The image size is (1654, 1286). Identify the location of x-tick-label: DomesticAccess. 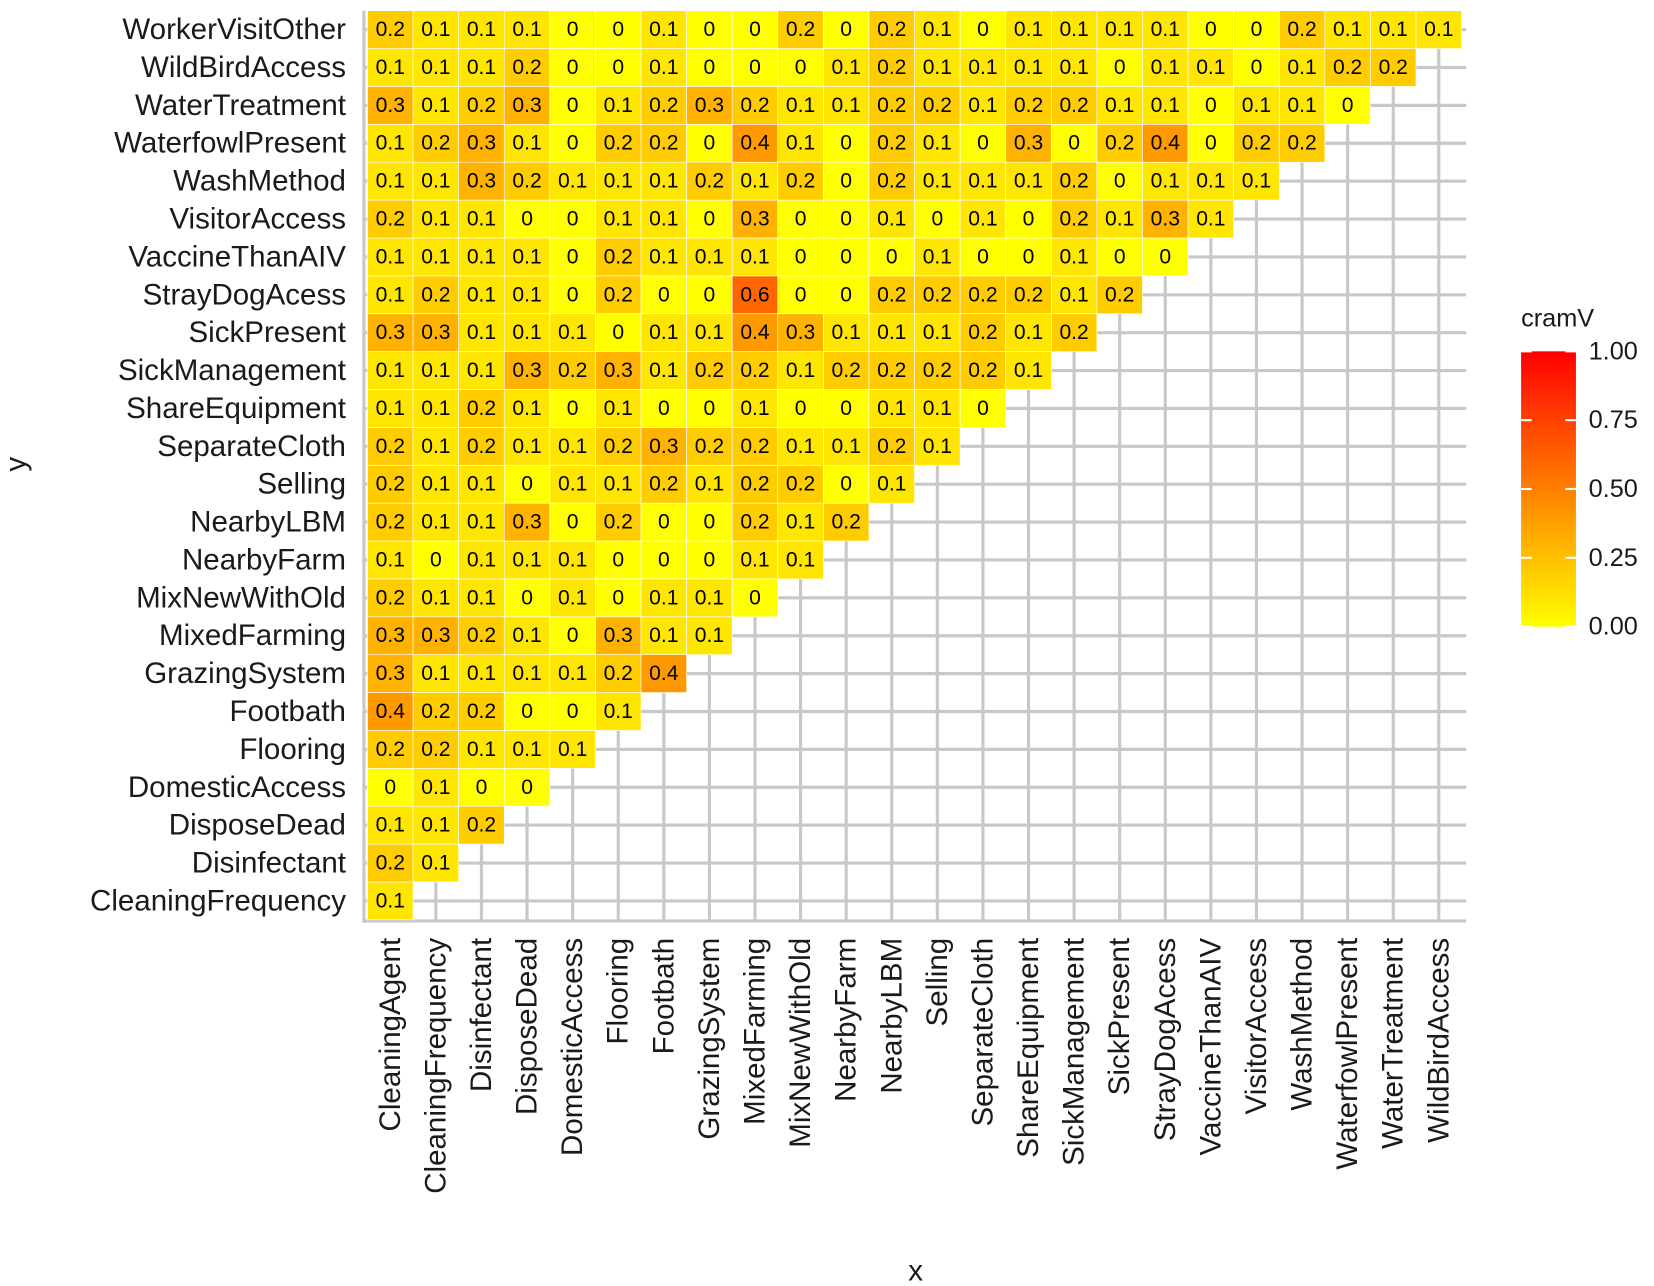
(572, 1047).